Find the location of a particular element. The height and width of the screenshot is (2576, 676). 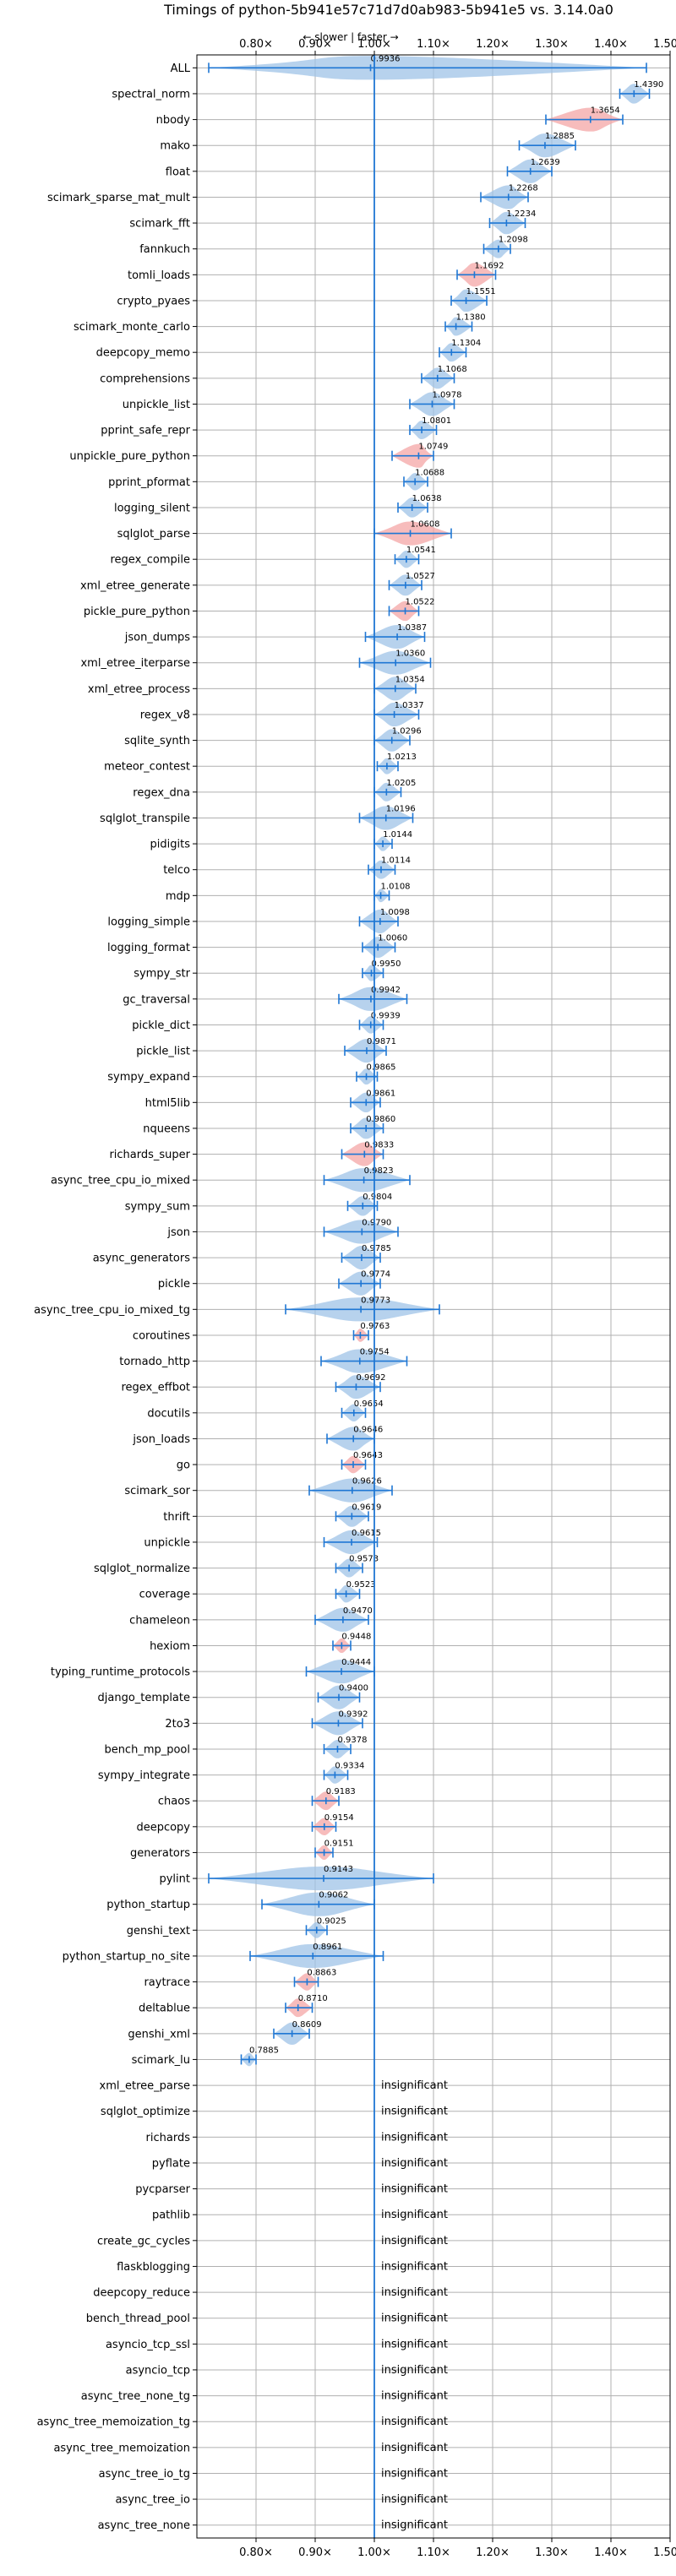

benchmark-label: scimark_sparse_mat_mult is located at coordinates (118, 198).